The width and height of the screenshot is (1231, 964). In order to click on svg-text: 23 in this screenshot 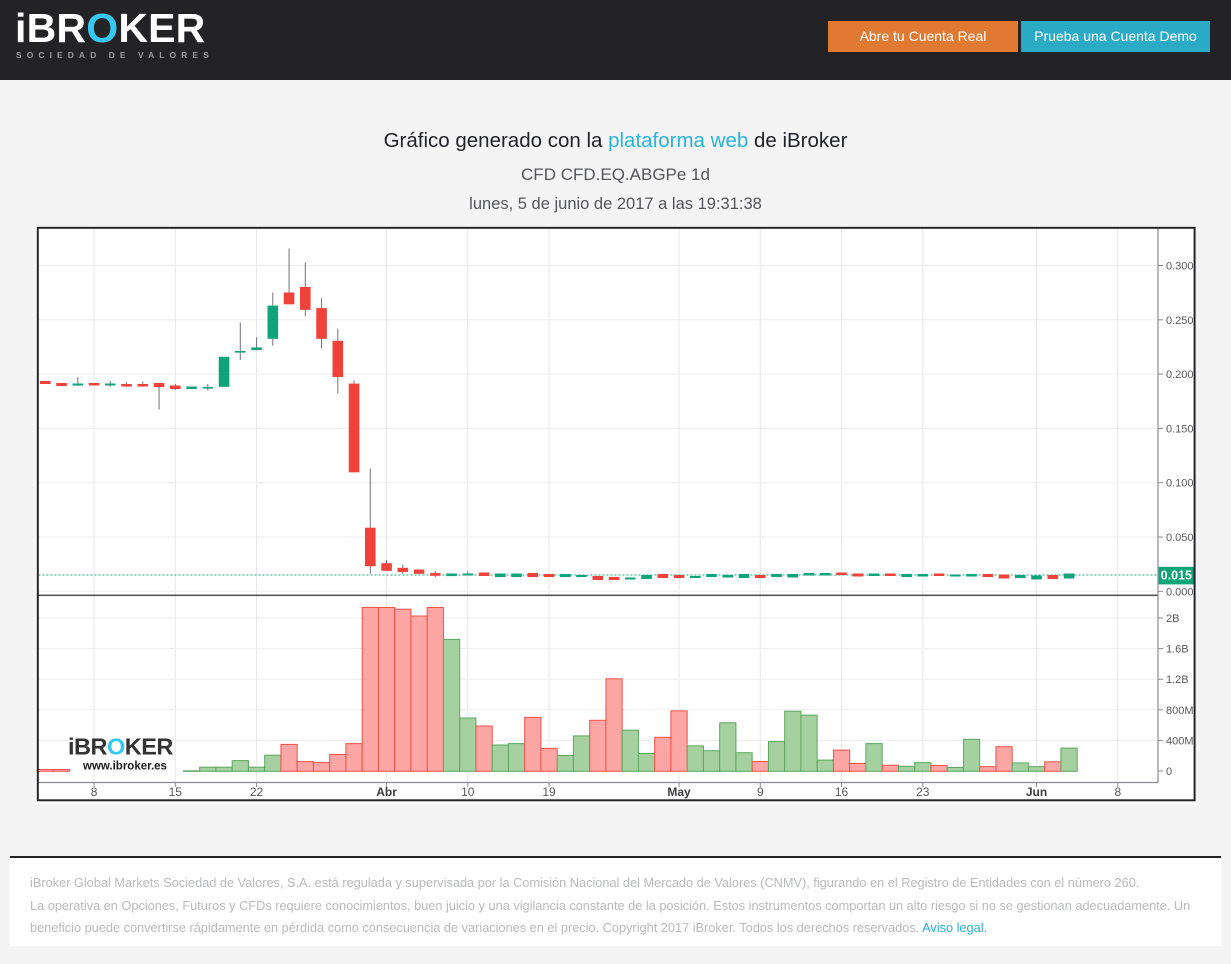, I will do `click(923, 792)`.